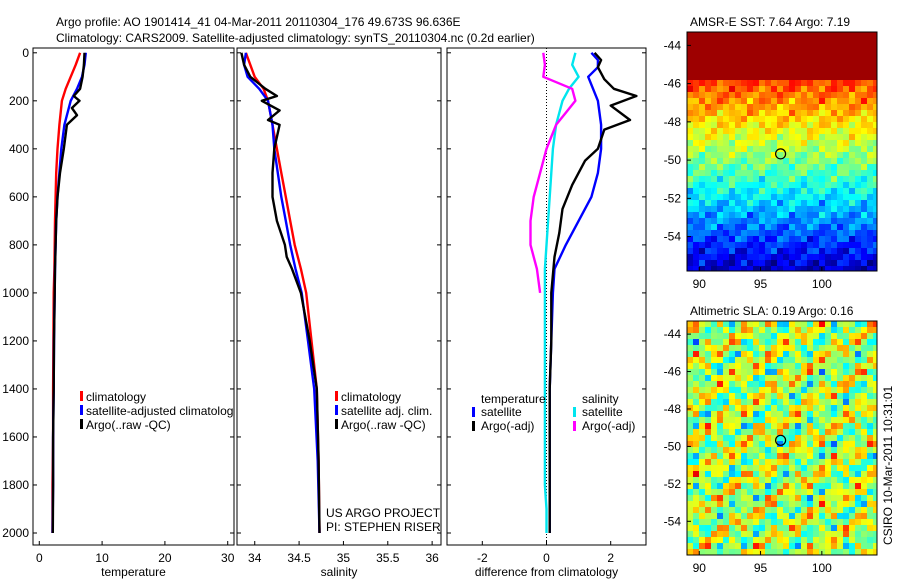 The image size is (900, 580). Describe the element at coordinates (228, 558) in the screenshot. I see `x-tick-label: 30` at that location.